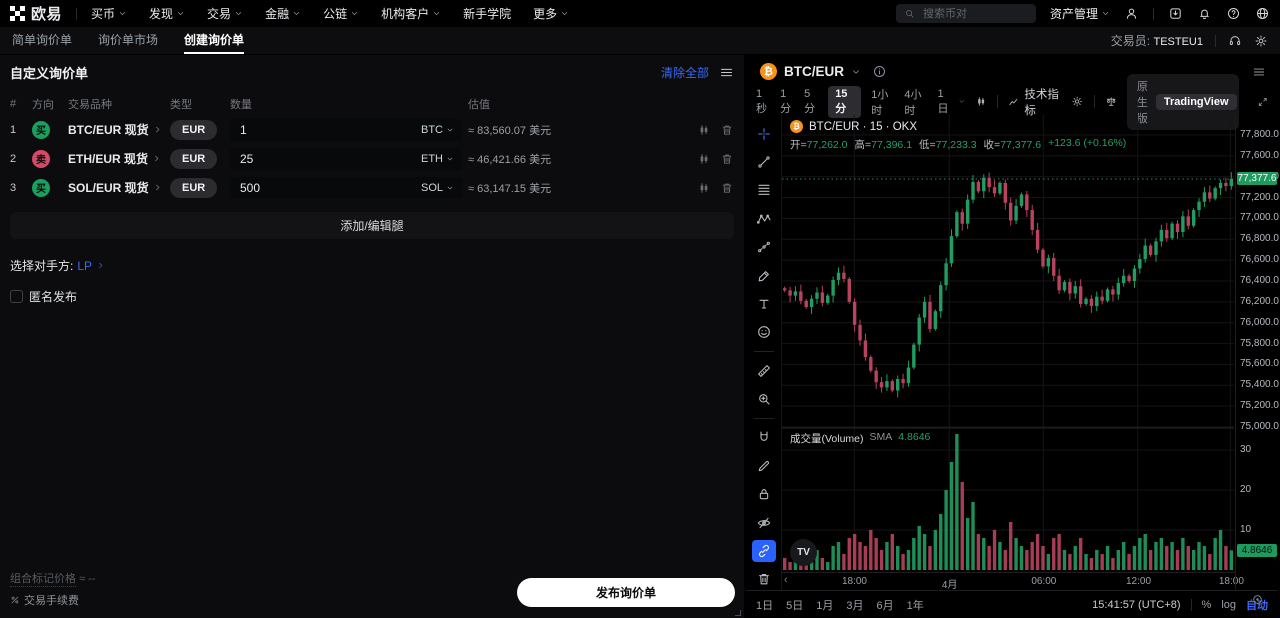 This screenshot has width=1280, height=618. What do you see at coordinates (437, 188) in the screenshot?
I see `unit-dropdown: SOL` at bounding box center [437, 188].